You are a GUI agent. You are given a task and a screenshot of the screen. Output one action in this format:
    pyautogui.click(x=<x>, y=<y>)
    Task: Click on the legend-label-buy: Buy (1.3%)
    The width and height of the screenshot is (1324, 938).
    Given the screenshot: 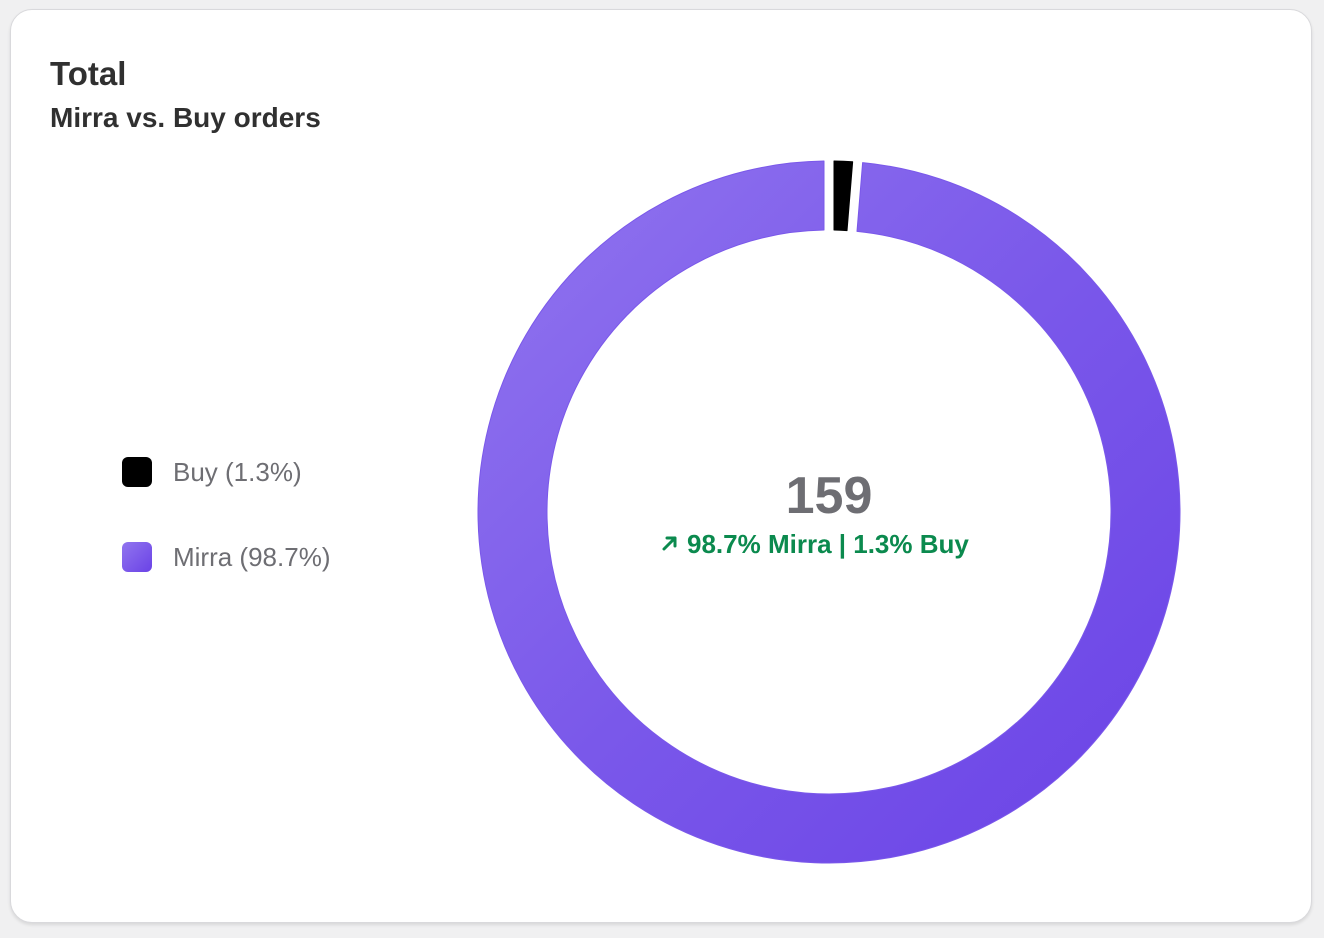 What is the action you would take?
    pyautogui.click(x=237, y=471)
    